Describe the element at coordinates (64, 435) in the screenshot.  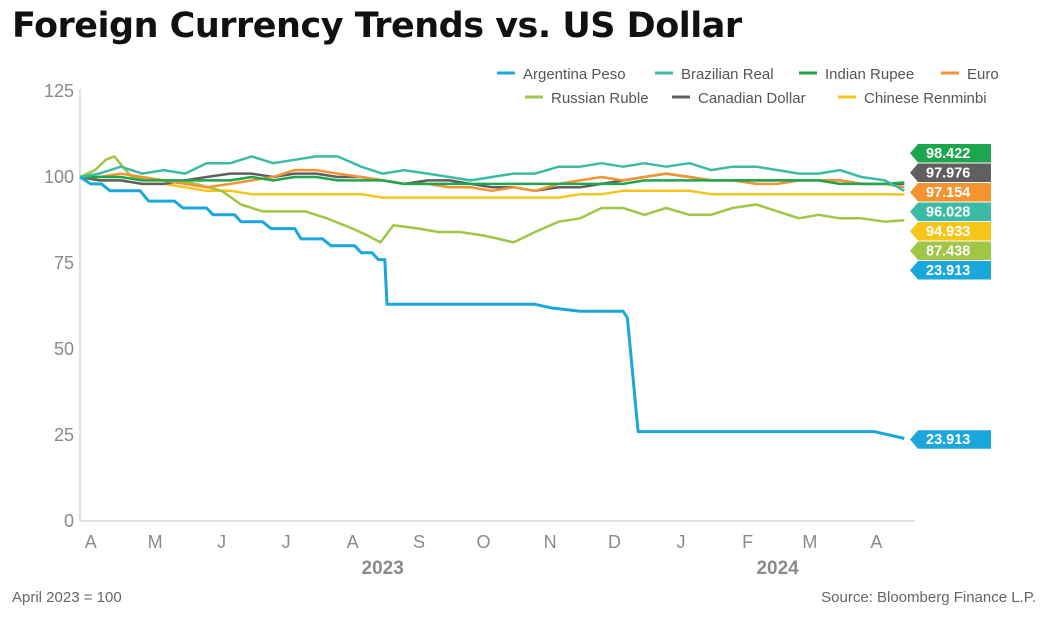
I see `y-tick-label: 25` at that location.